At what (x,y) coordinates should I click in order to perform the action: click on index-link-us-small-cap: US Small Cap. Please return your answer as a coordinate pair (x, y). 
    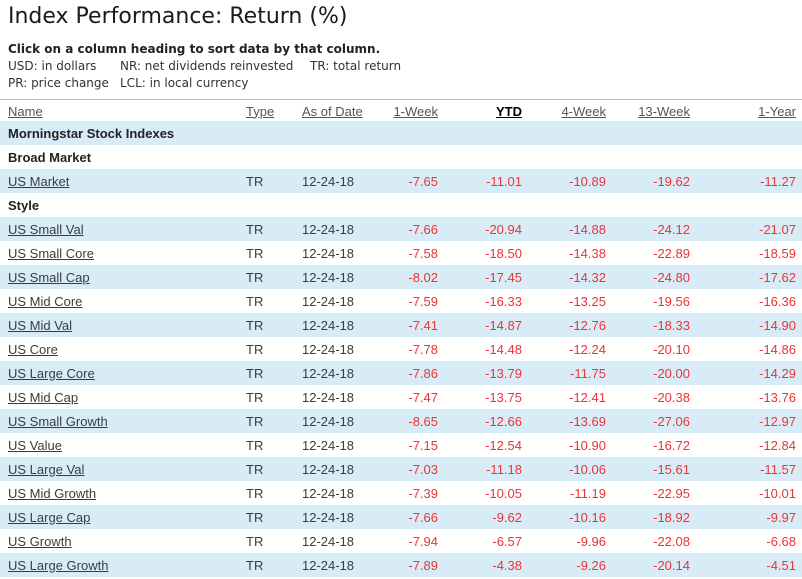
    Looking at the image, I should click on (49, 277).